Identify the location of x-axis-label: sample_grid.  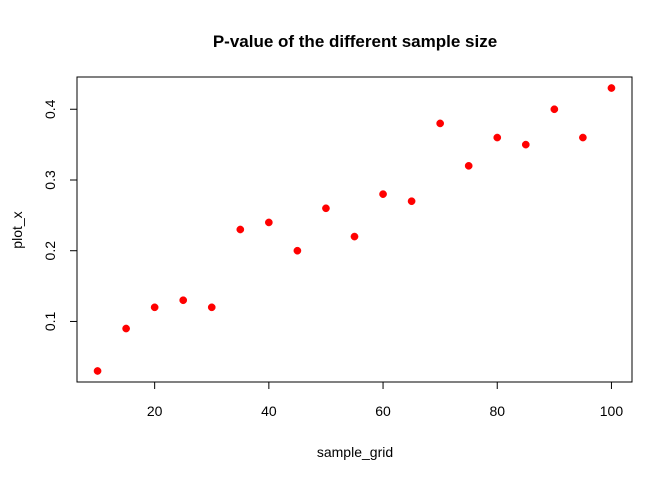
(355, 452).